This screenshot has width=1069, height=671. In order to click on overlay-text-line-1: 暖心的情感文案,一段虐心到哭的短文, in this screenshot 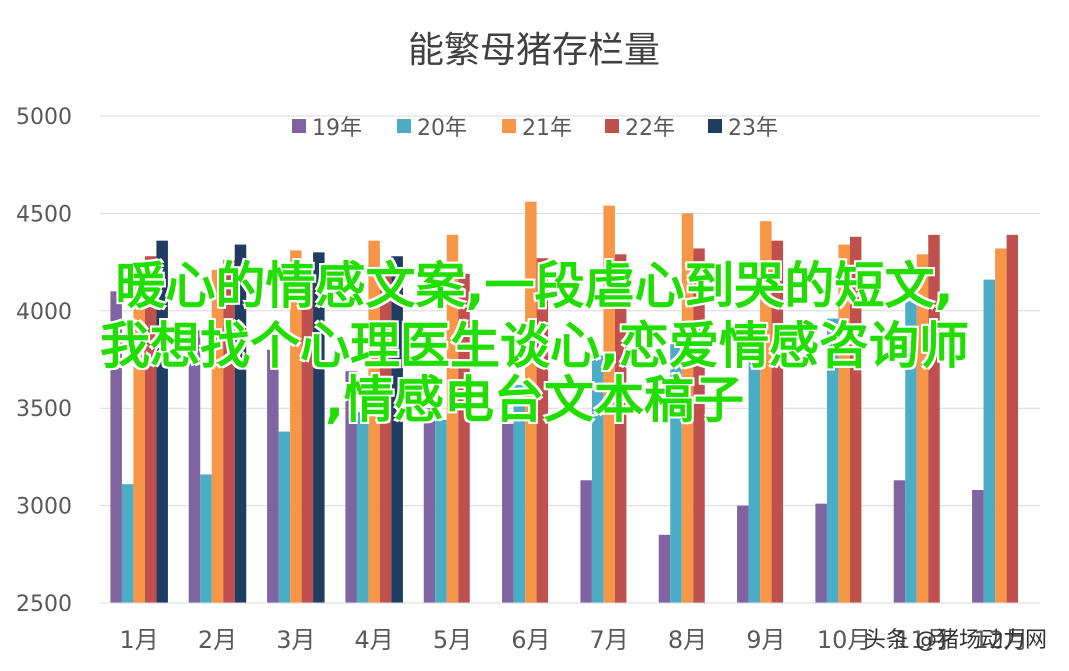, I will do `click(534, 286)`.